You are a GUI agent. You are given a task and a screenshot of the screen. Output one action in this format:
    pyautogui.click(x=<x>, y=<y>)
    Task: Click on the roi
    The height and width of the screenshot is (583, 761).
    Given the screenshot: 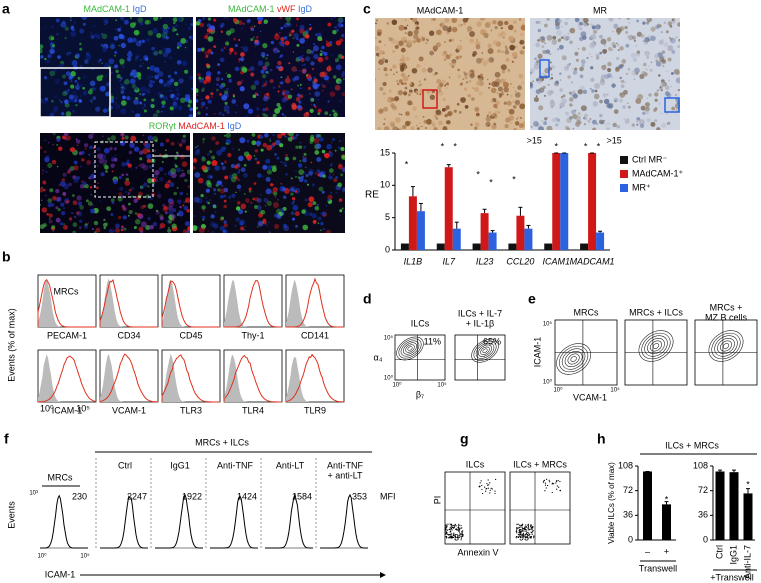 What is the action you would take?
    pyautogui.click(x=672, y=105)
    